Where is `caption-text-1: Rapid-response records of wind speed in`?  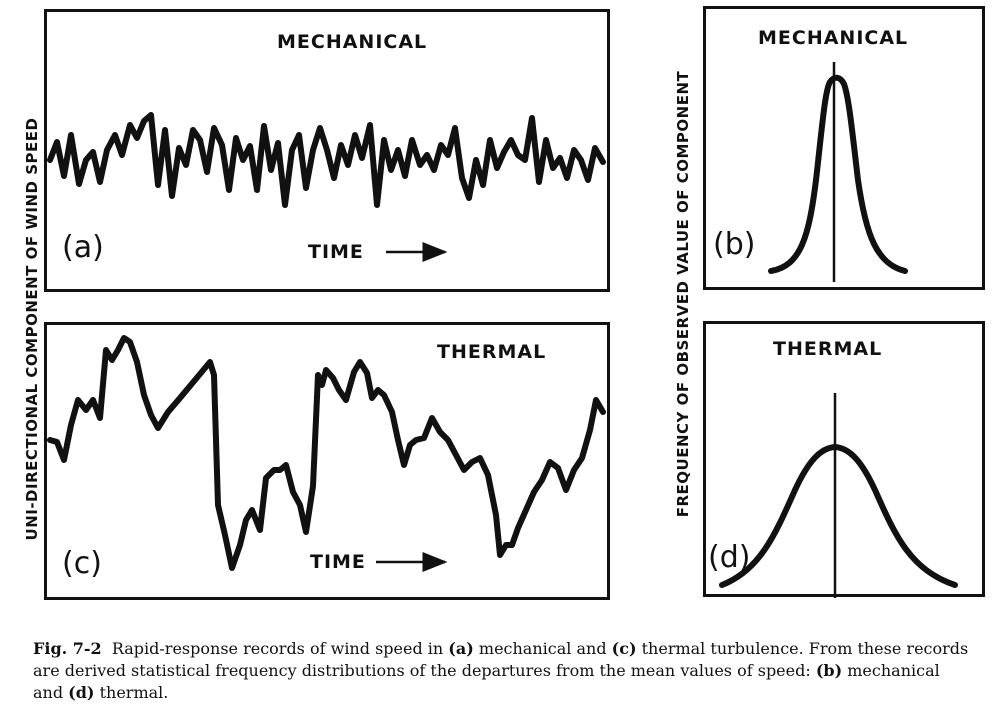 caption-text-1: Rapid-response records of wind speed in is located at coordinates (280, 648).